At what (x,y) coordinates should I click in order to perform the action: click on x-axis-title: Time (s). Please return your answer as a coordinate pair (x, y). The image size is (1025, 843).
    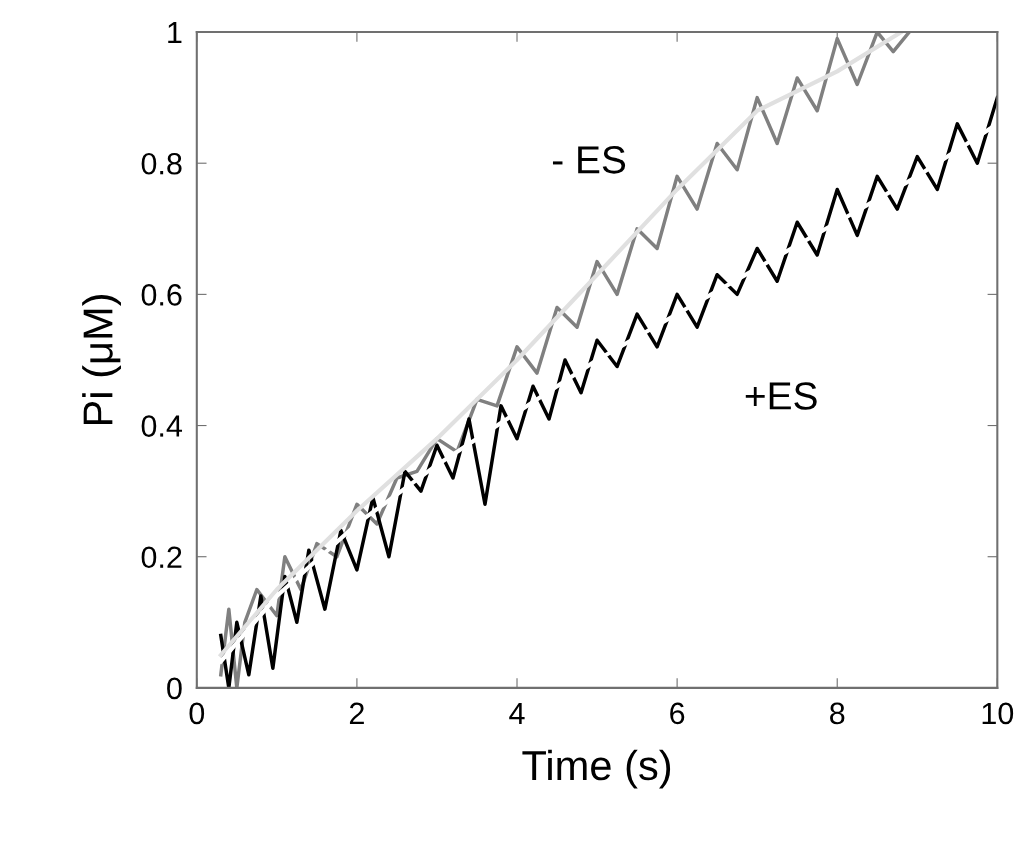
    Looking at the image, I should click on (596, 769).